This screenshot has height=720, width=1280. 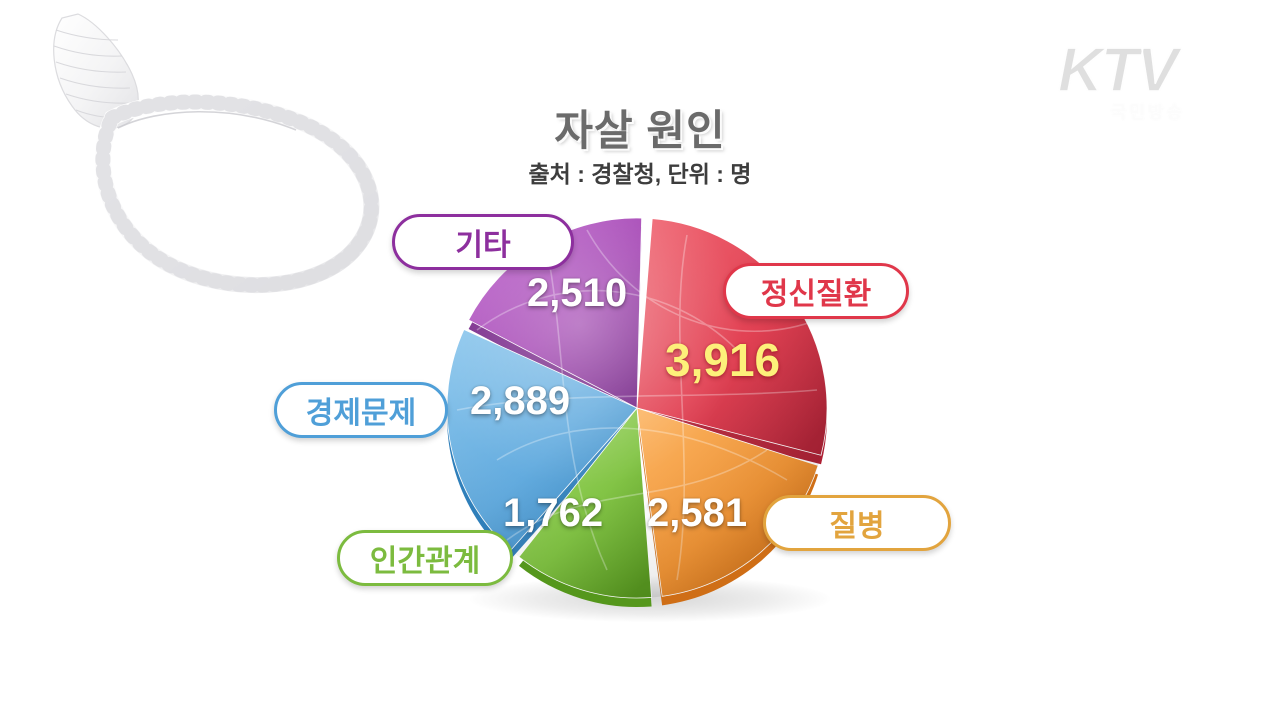 What do you see at coordinates (857, 523) in the screenshot?
I see `pie-label-disease: 질병` at bounding box center [857, 523].